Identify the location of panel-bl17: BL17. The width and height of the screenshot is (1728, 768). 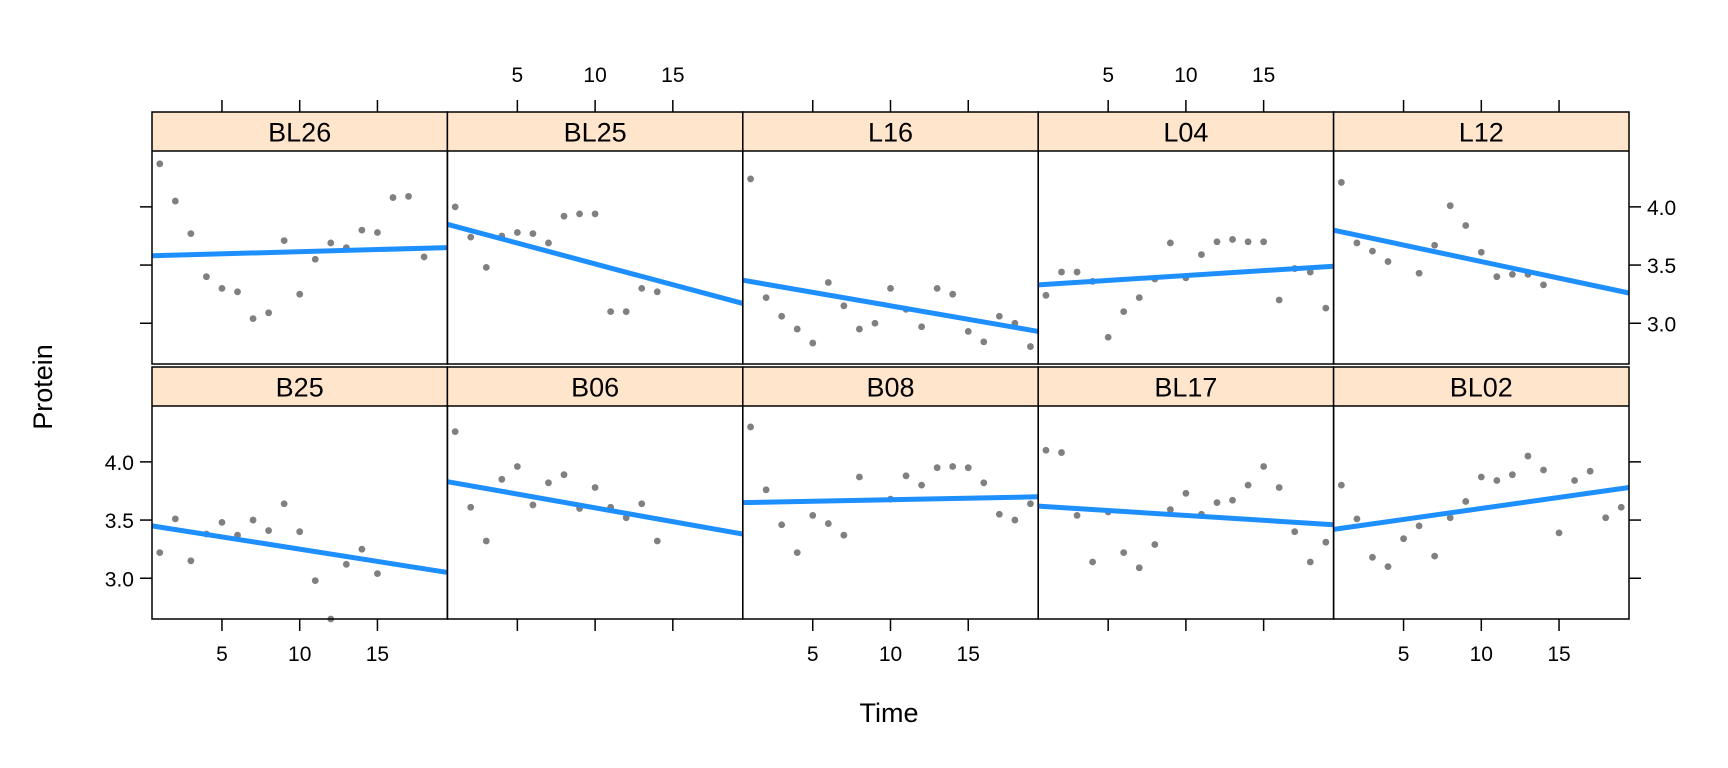
(1186, 493).